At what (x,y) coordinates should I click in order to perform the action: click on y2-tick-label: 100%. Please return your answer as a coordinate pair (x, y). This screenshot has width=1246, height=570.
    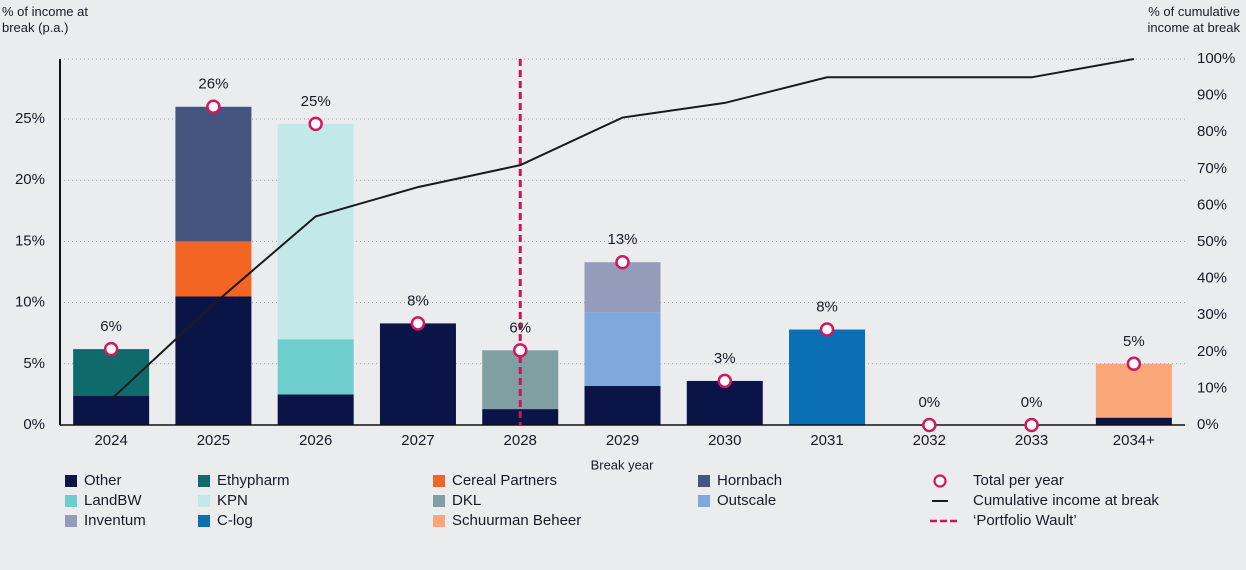
    Looking at the image, I should click on (1216, 58).